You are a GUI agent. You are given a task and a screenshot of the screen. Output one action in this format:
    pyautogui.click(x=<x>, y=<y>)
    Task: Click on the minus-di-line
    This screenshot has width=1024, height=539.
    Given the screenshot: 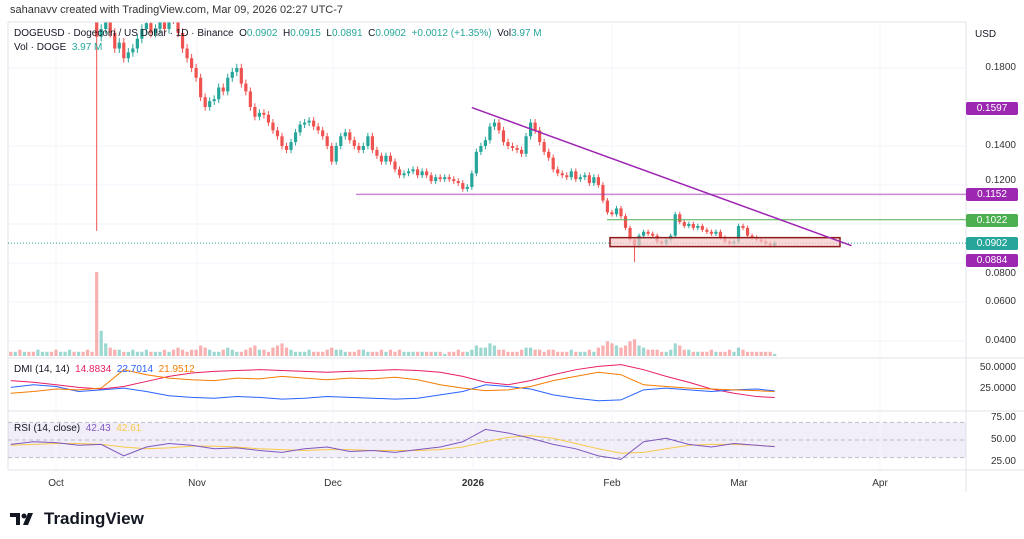 What is the action you would take?
    pyautogui.click(x=392, y=381)
    